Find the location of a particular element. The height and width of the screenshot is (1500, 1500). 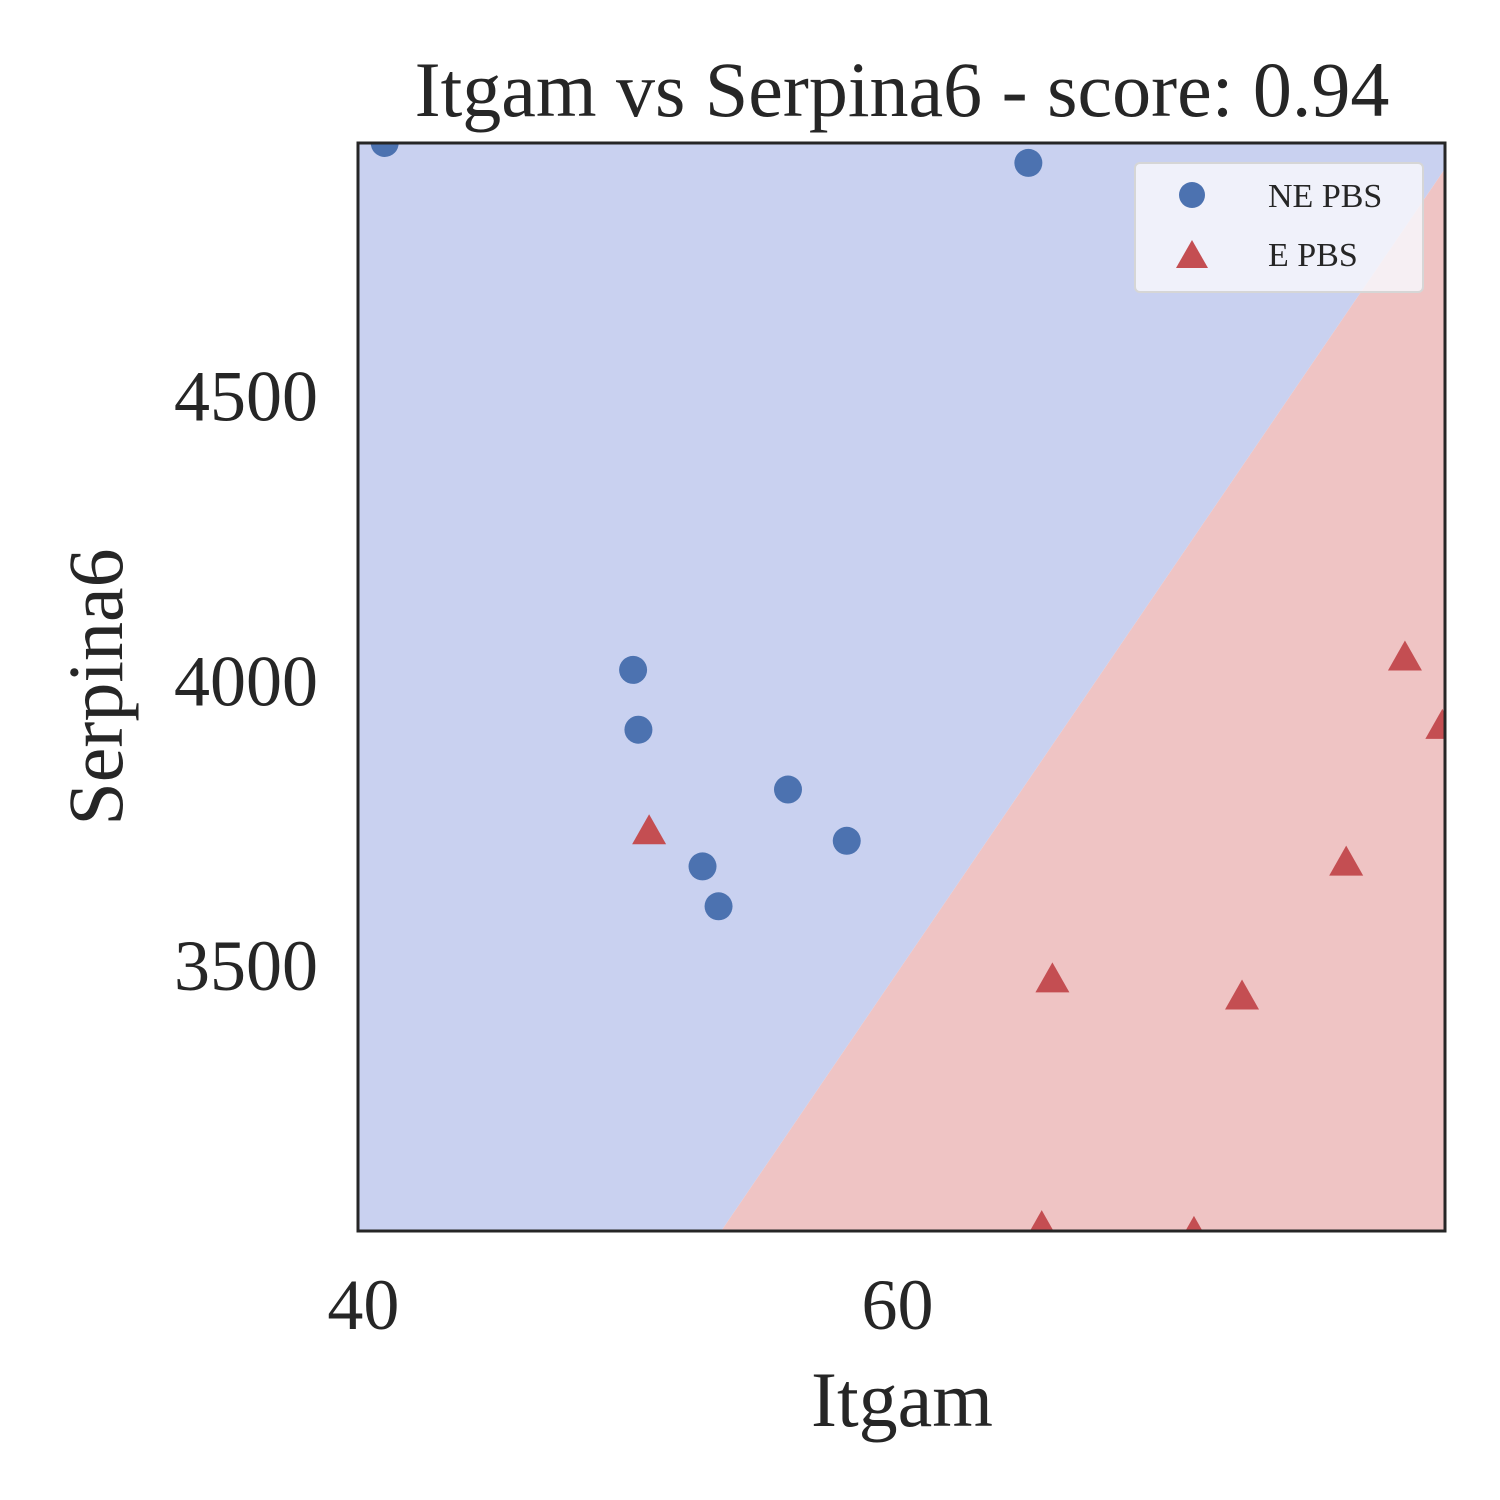

legend: NE PBS E PBS is located at coordinates (1279, 227).